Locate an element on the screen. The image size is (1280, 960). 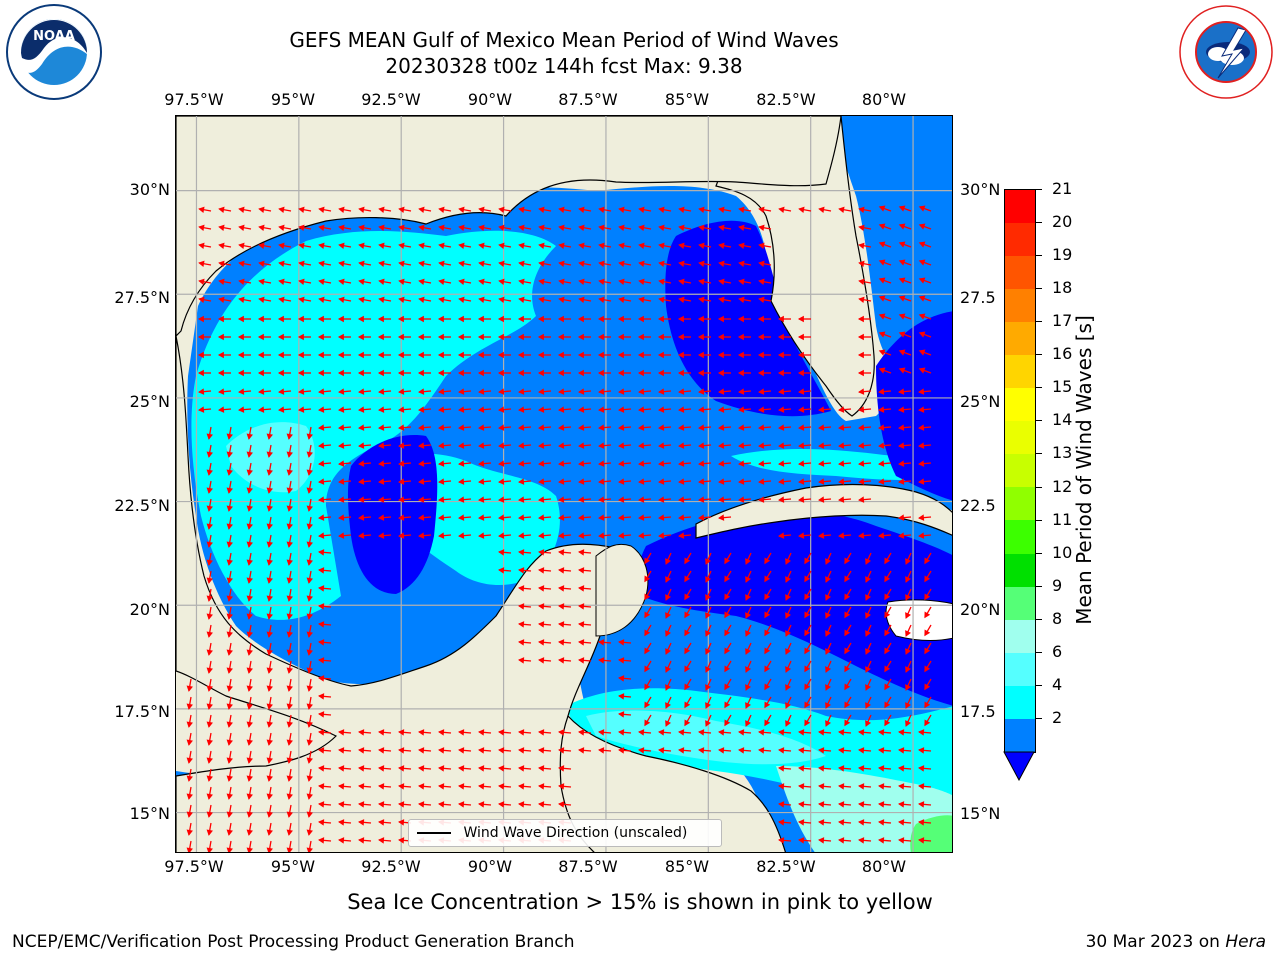
y-tick-label: 25°N is located at coordinates (980, 401).